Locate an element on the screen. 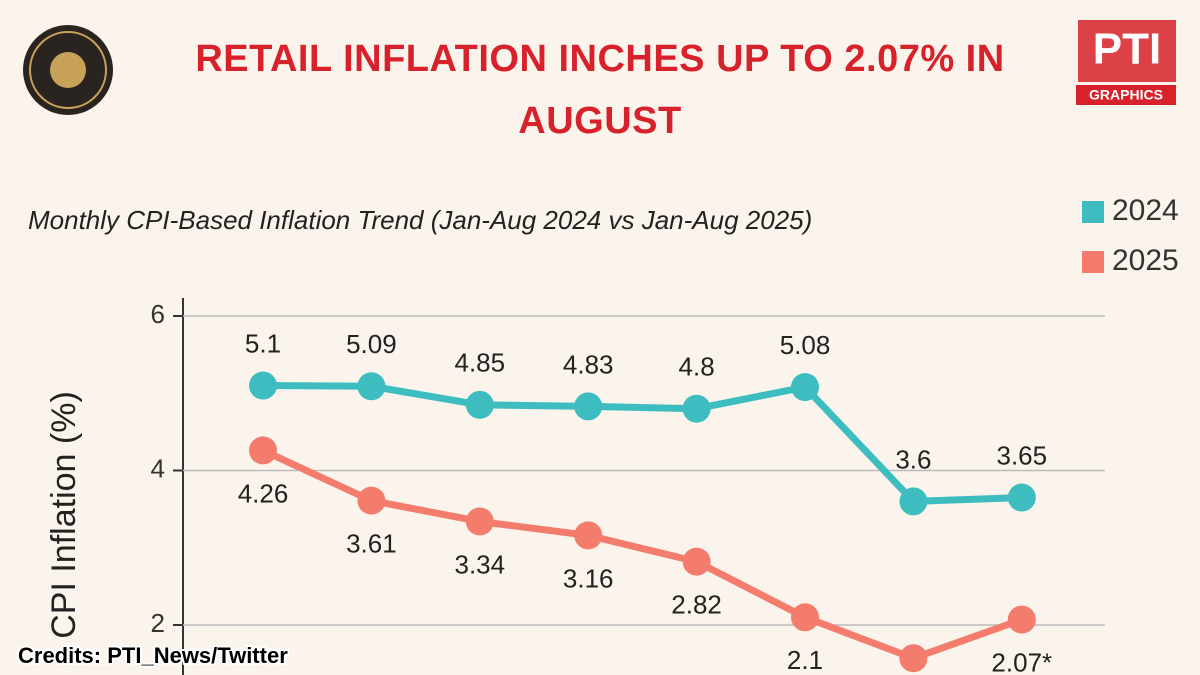 The width and height of the screenshot is (1200, 675). value-label: 3.16 is located at coordinates (588, 578).